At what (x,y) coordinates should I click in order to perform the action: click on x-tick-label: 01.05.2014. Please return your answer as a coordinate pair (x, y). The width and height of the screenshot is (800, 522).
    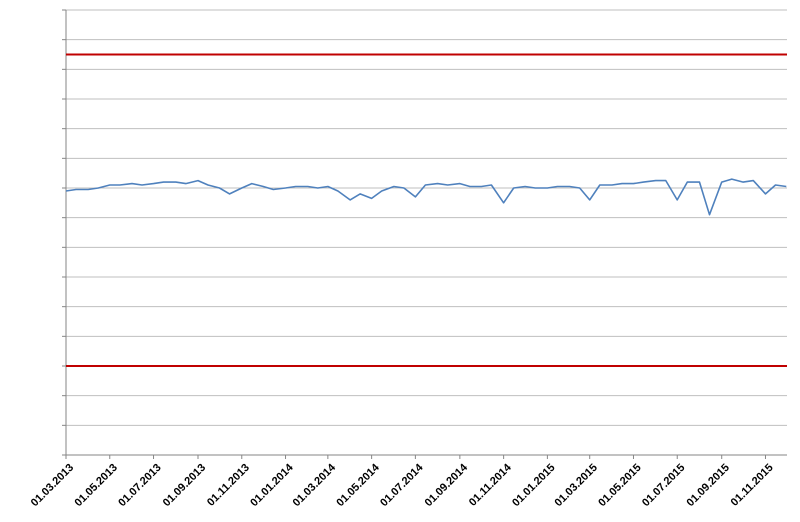
    Looking at the image, I should click on (358, 485).